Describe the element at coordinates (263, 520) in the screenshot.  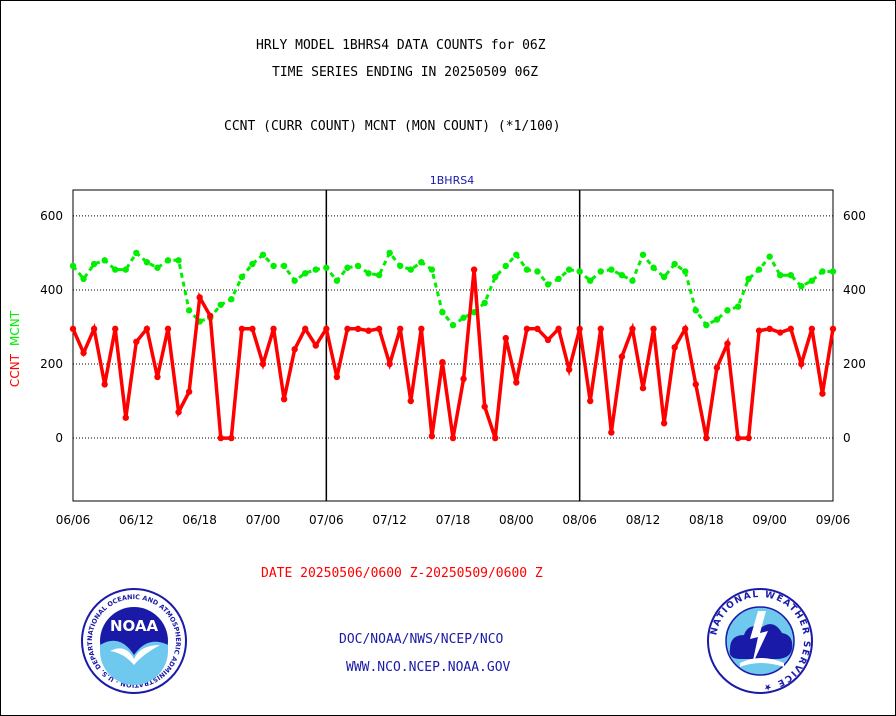
I see `x-tick-label: 07/00` at that location.